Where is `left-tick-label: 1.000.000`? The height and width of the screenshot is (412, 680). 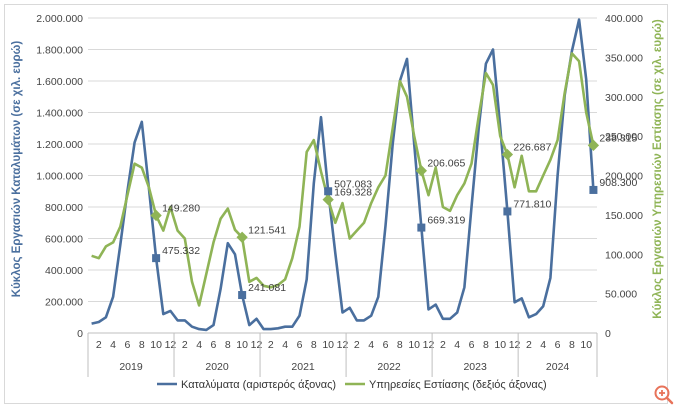
left-tick-label: 1.000.000 is located at coordinates (59, 177).